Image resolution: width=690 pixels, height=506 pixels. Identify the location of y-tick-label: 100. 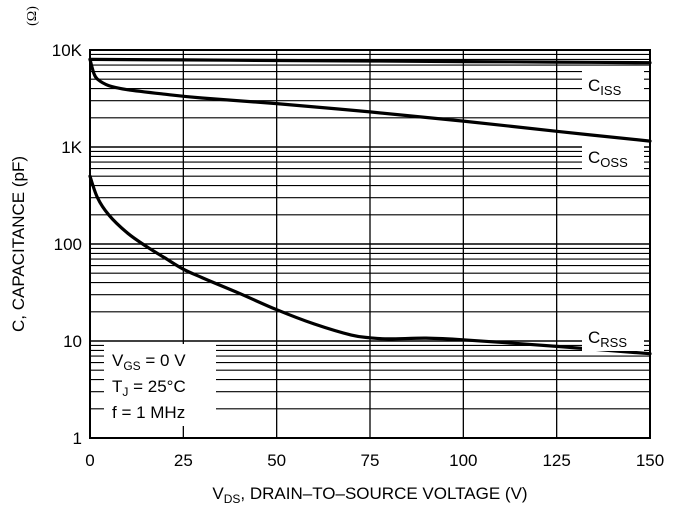
(68, 244).